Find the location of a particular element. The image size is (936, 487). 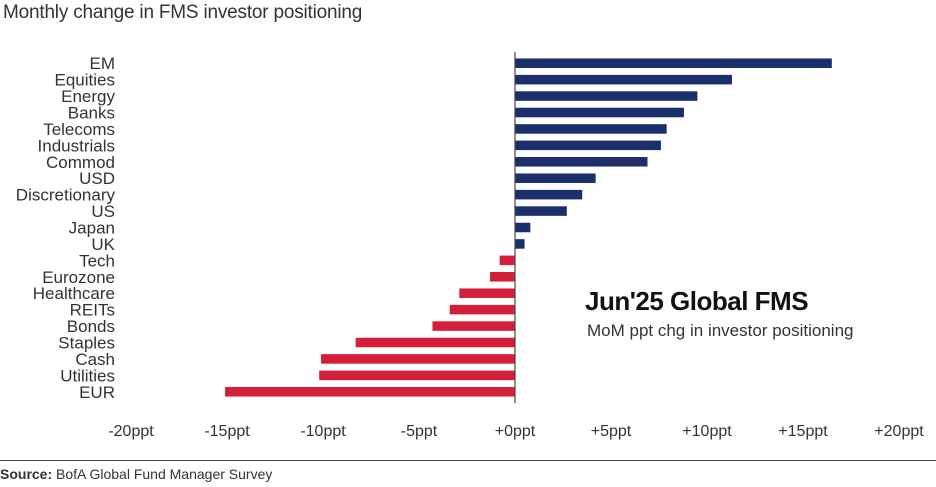

bar-utilities is located at coordinates (417, 375).